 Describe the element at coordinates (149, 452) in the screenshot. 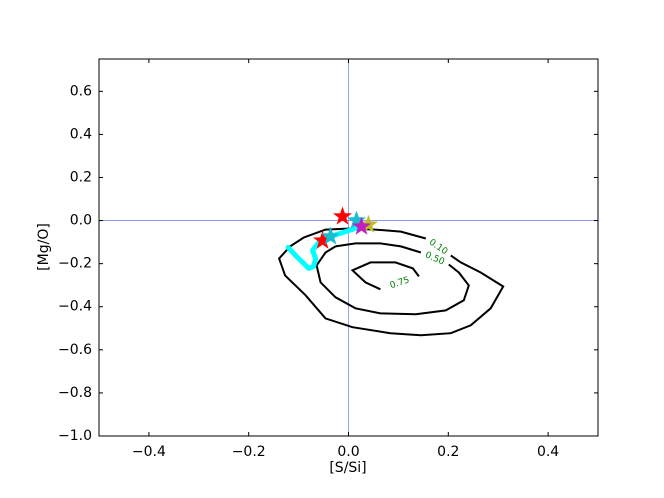

I see `x-tick-label: −0.4` at that location.